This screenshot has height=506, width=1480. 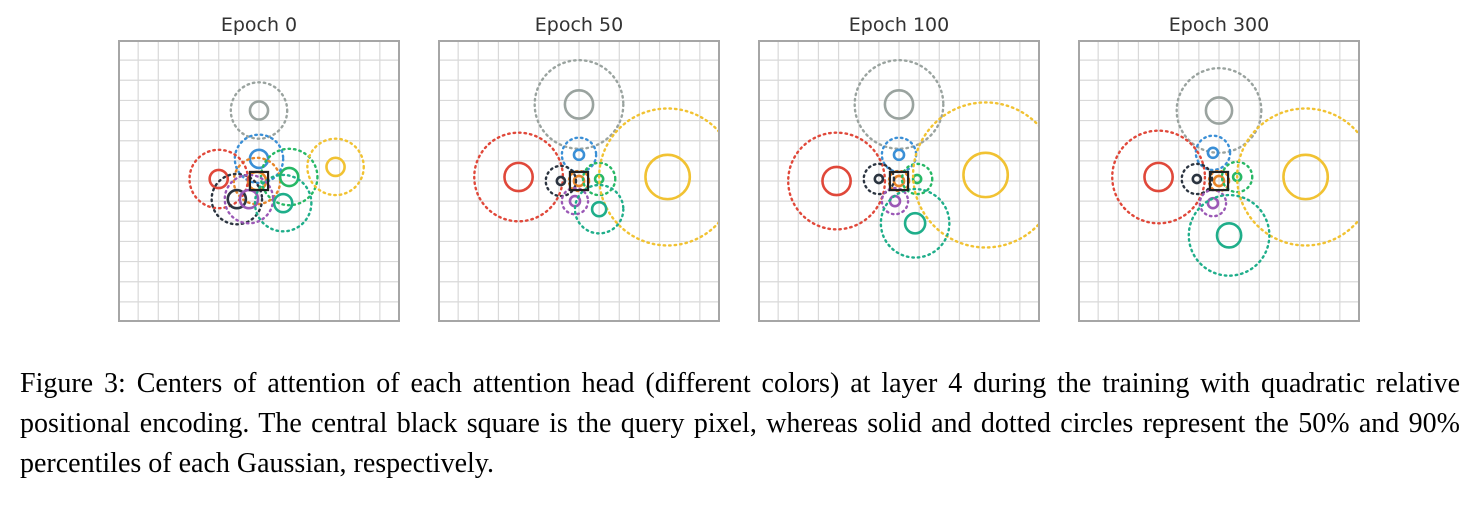 What do you see at coordinates (1219, 25) in the screenshot?
I see `panel-title: Epoch 300` at bounding box center [1219, 25].